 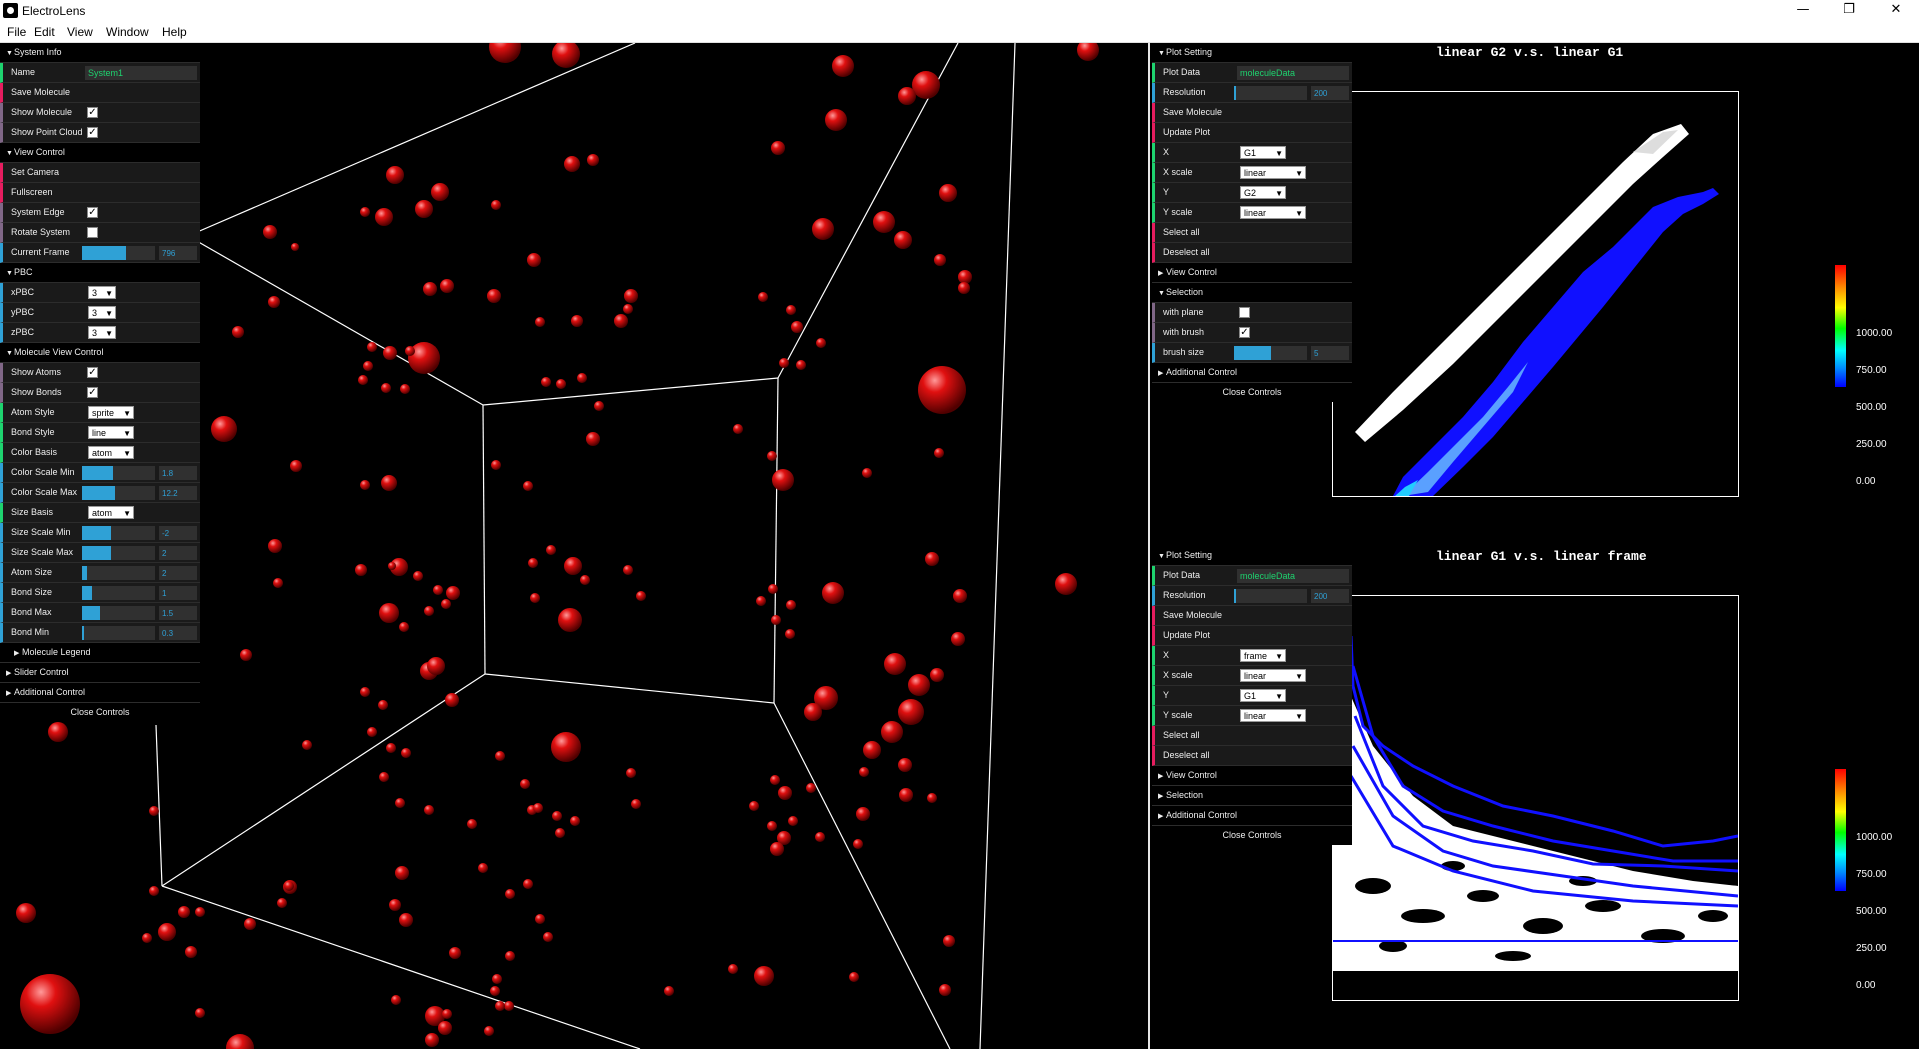 What do you see at coordinates (178, 633) in the screenshot?
I see `bond-min-value: 0.3` at bounding box center [178, 633].